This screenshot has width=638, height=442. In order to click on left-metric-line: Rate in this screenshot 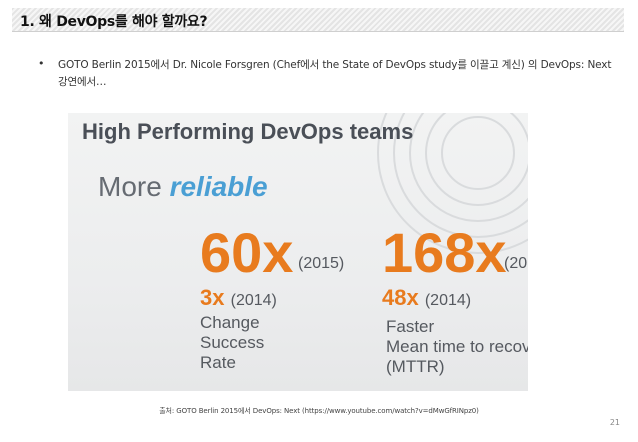, I will do `click(218, 362)`.